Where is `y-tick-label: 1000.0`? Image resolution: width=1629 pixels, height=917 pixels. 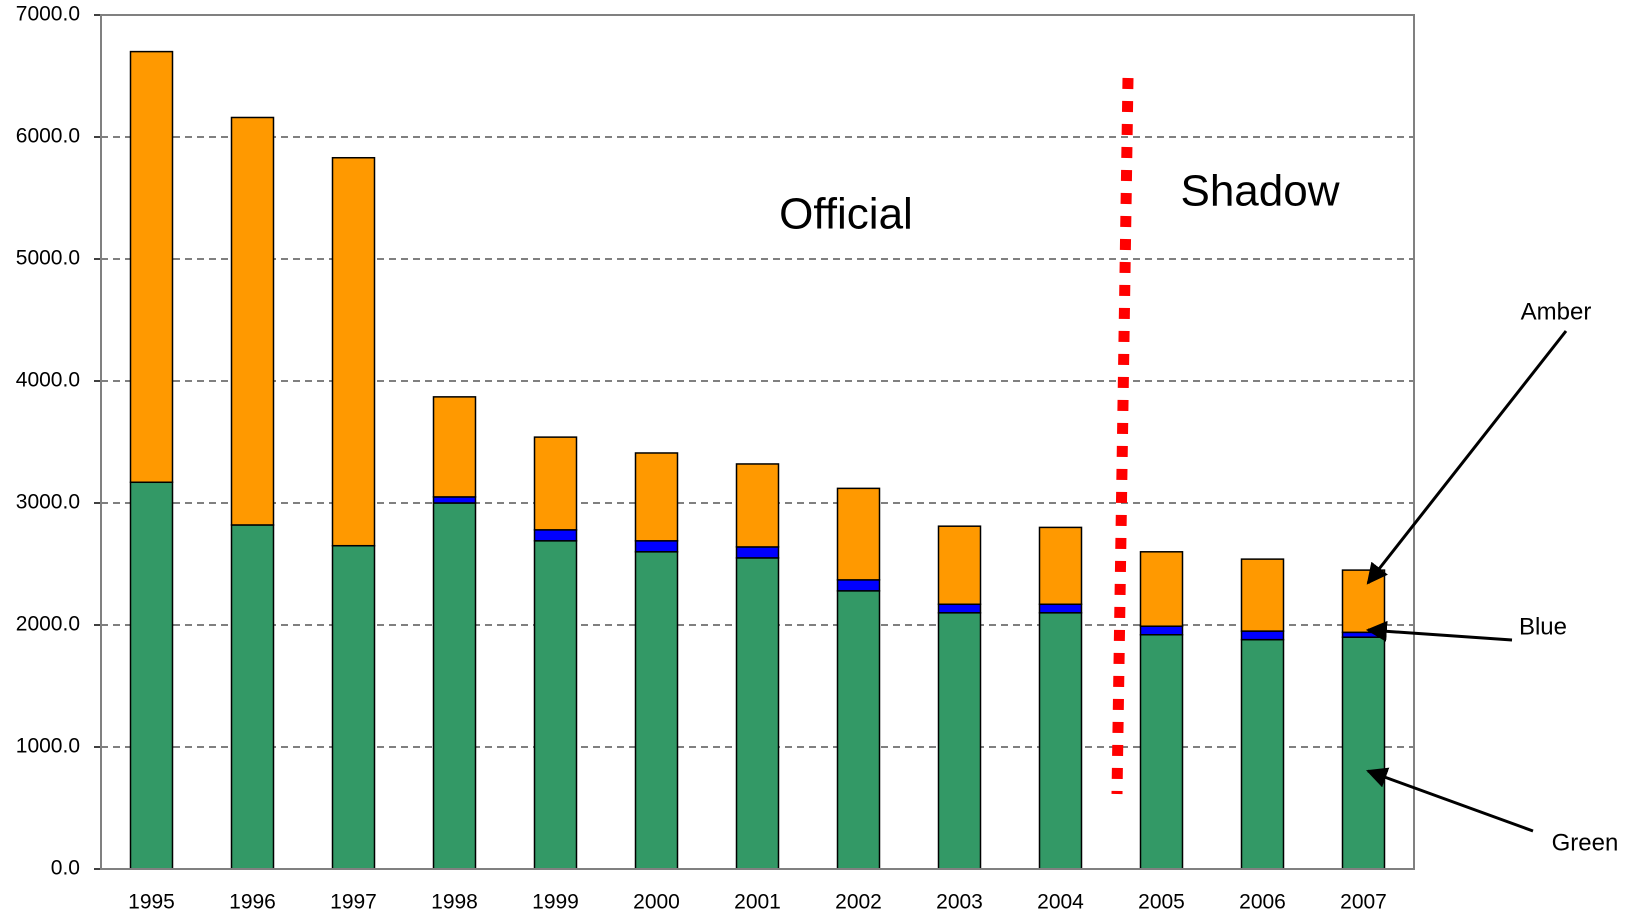
y-tick-label: 1000.0 is located at coordinates (48, 746).